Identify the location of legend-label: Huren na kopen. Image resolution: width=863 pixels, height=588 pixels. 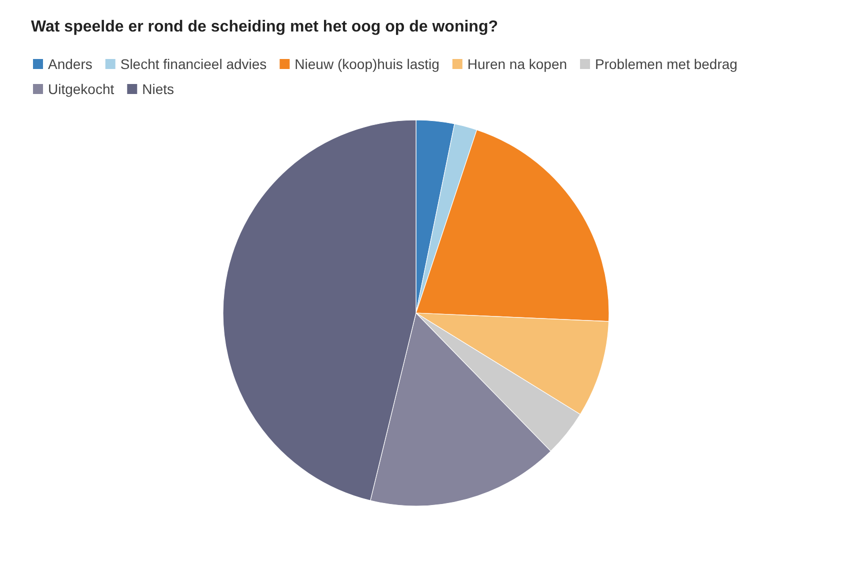
(517, 64).